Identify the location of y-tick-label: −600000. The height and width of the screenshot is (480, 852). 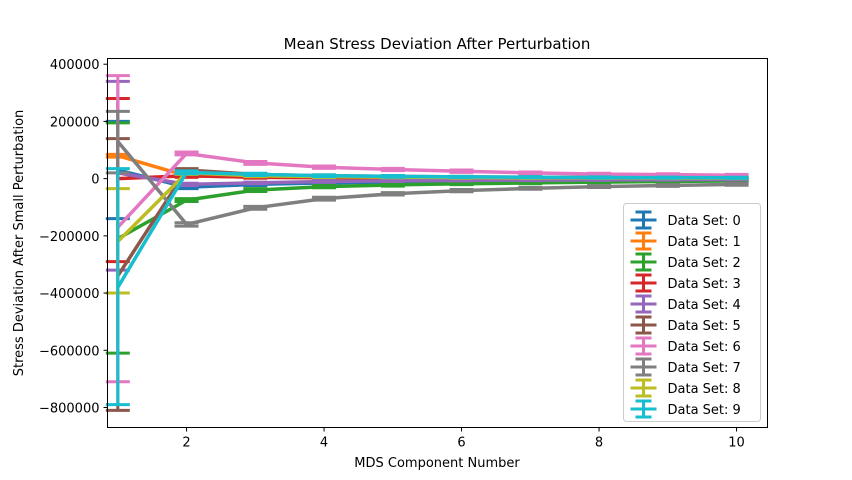
(69, 351).